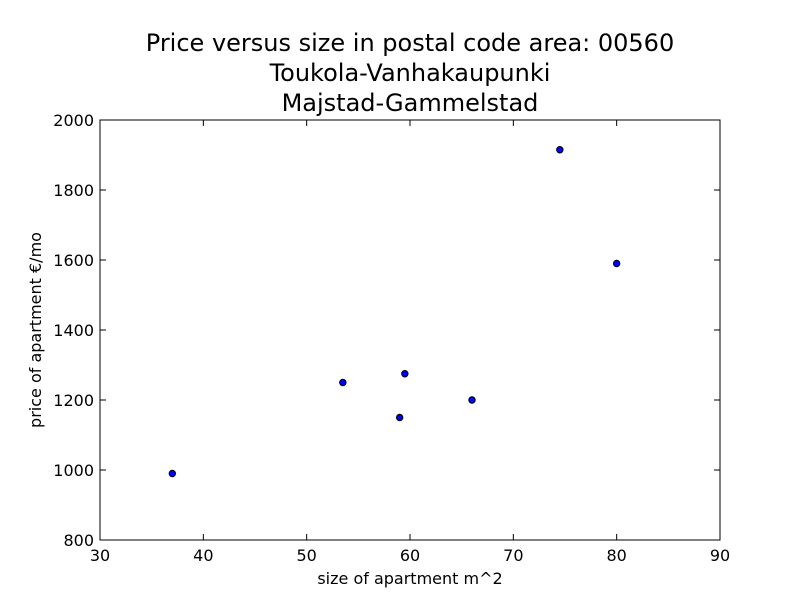 This screenshot has height=600, width=800. What do you see at coordinates (35, 330) in the screenshot?
I see `y-axis-label: price of apartment €/mo` at bounding box center [35, 330].